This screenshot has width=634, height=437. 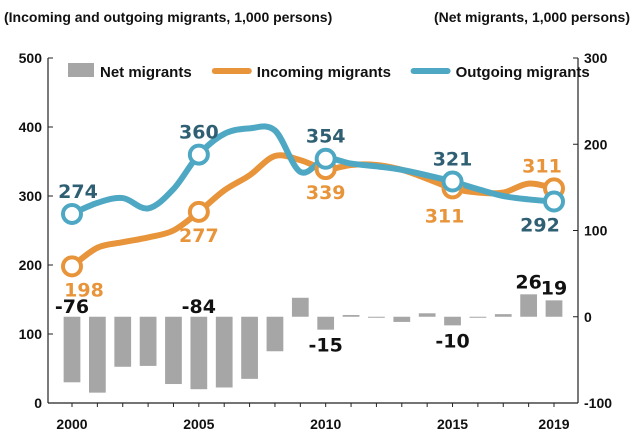 I want to click on data-label: 354, so click(x=326, y=137).